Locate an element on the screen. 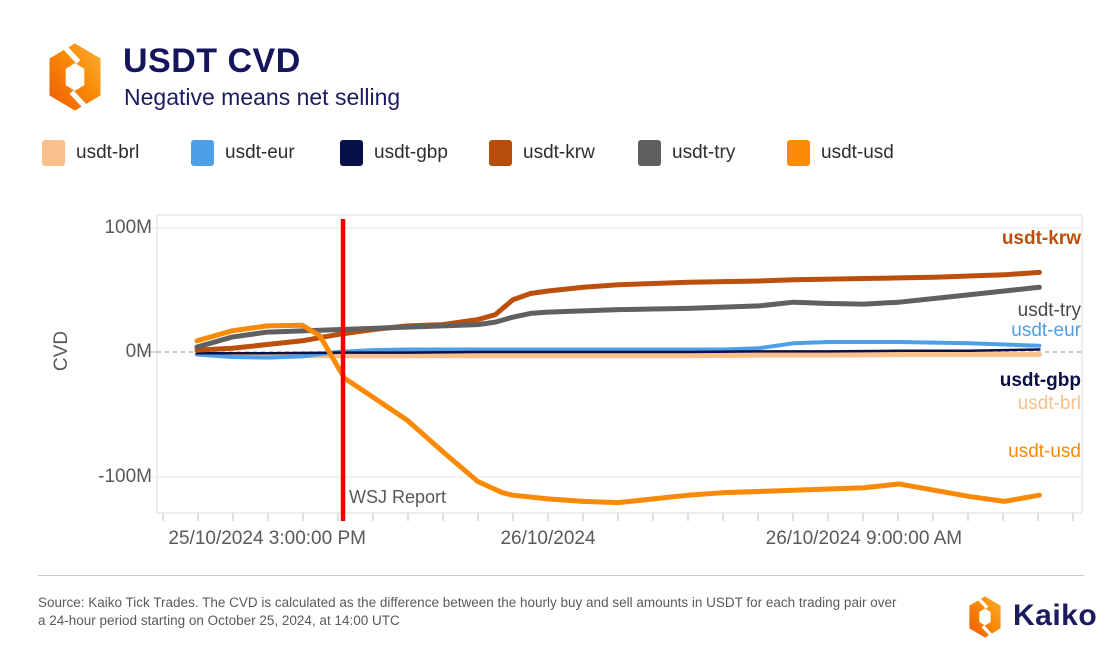 This screenshot has width=1120, height=657. y-tick-100m: 100M is located at coordinates (128, 227).